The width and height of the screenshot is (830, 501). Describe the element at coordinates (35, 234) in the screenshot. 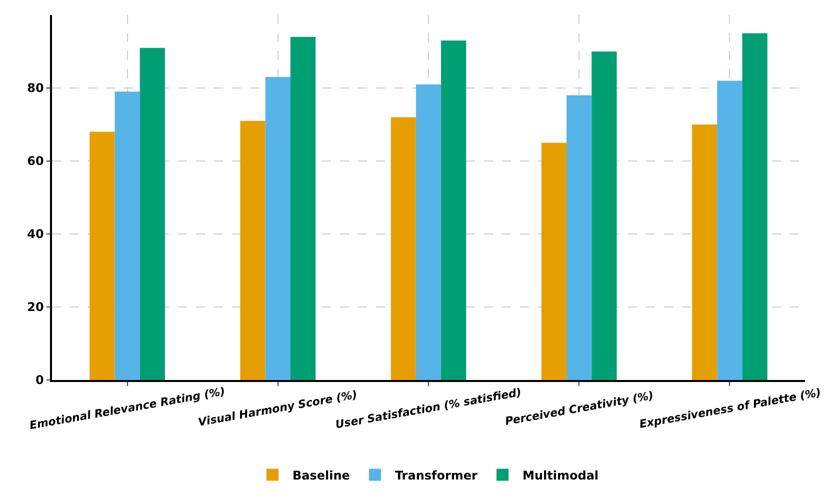

I see `y-tick-label: 40` at that location.